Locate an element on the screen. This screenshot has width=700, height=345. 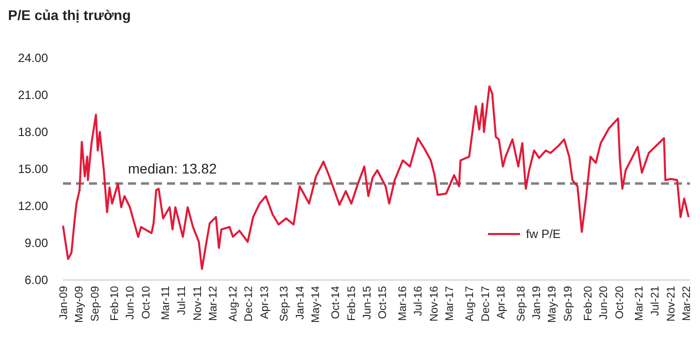
x-tick-label: Mar-17 is located at coordinates (450, 303).